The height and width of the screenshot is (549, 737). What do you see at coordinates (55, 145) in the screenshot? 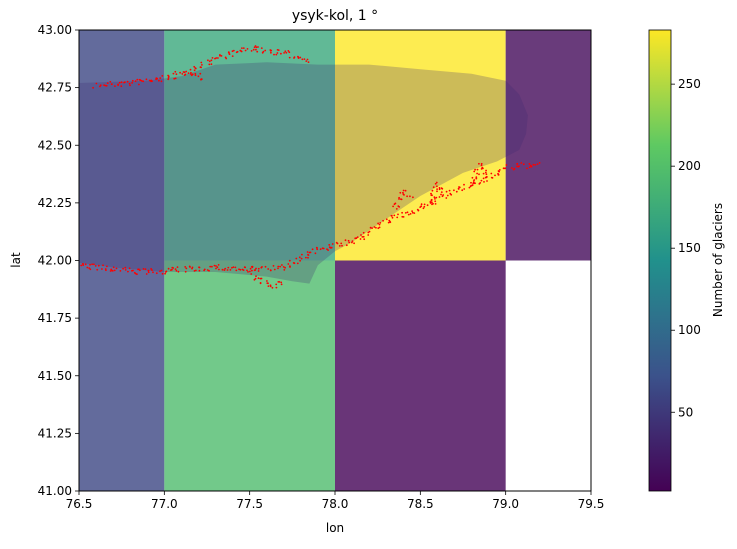
I see `y-tick-label: 42.50` at bounding box center [55, 145].